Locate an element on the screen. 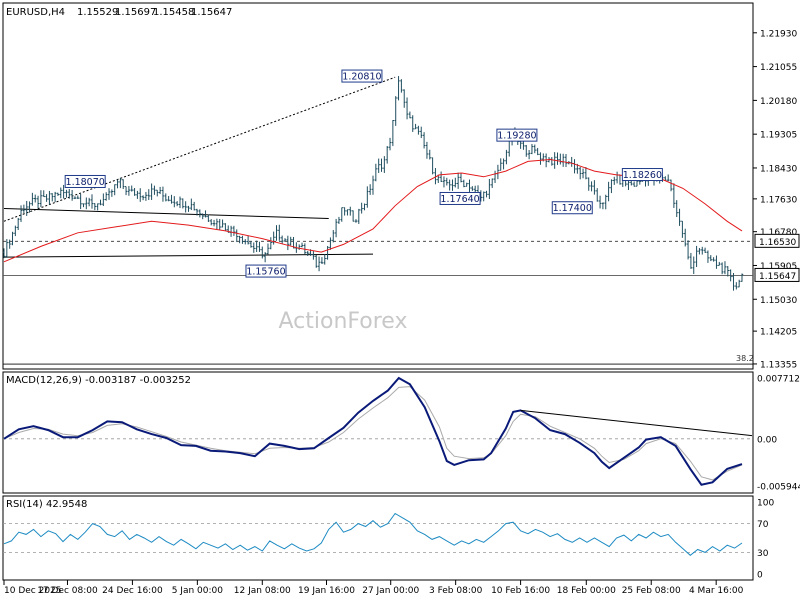 This screenshot has height=600, width=800. rsi-panel-frame is located at coordinates (378, 538).